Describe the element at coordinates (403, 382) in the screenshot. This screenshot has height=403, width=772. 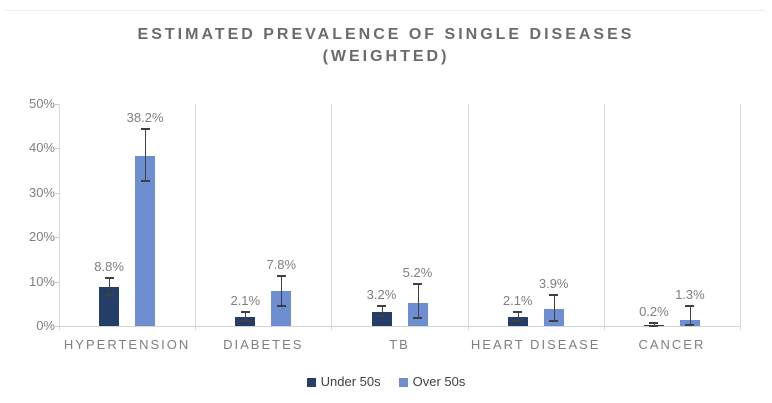
I see `legend-swatch-over-50s` at that location.